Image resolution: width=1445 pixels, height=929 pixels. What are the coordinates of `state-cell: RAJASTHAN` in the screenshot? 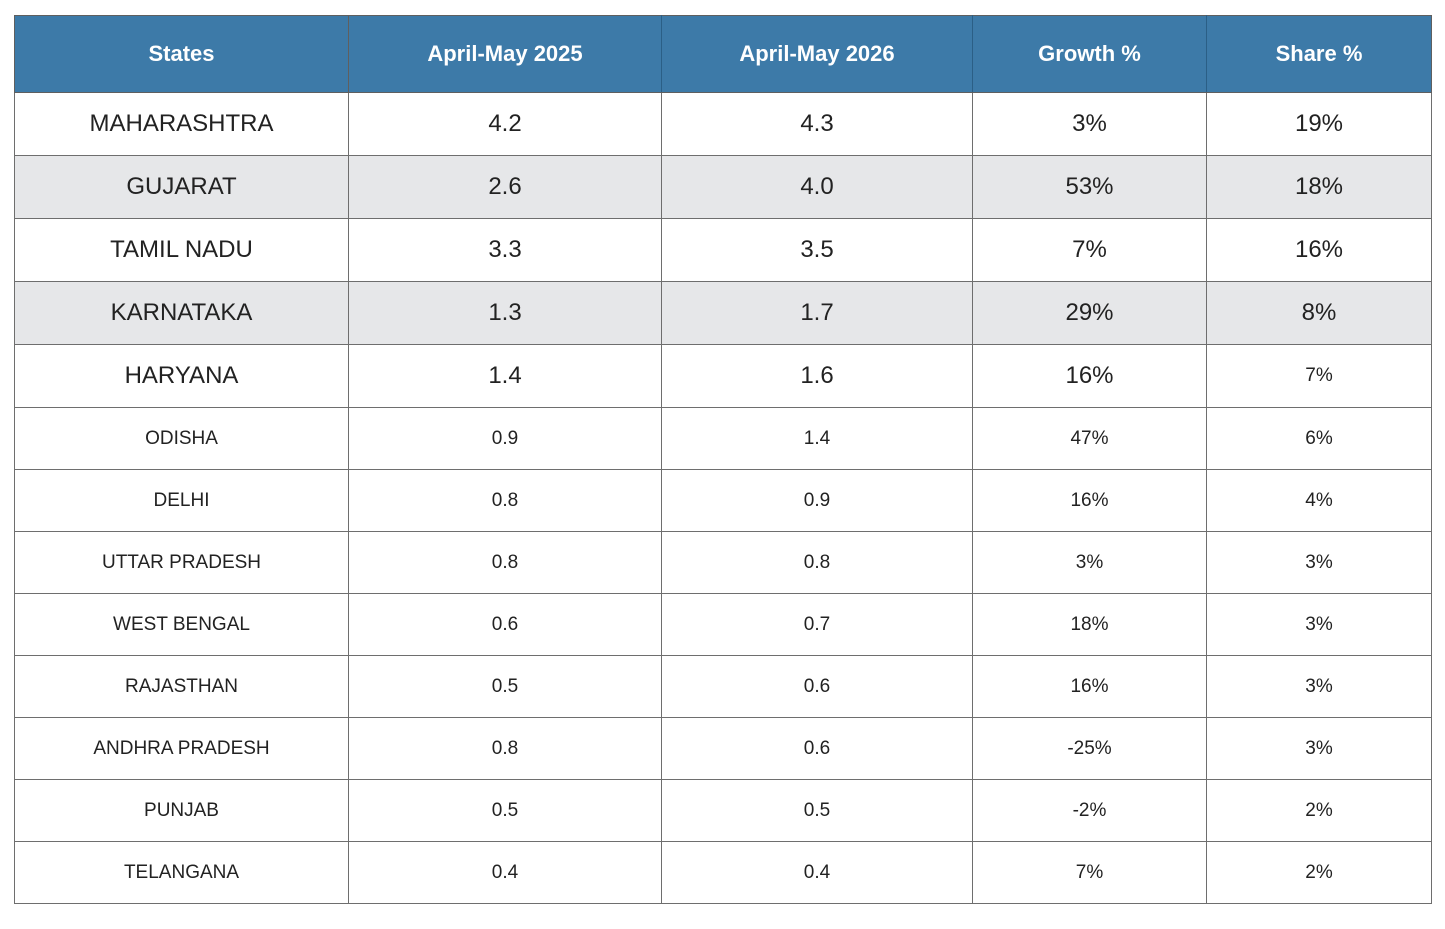 It's located at (181, 686).